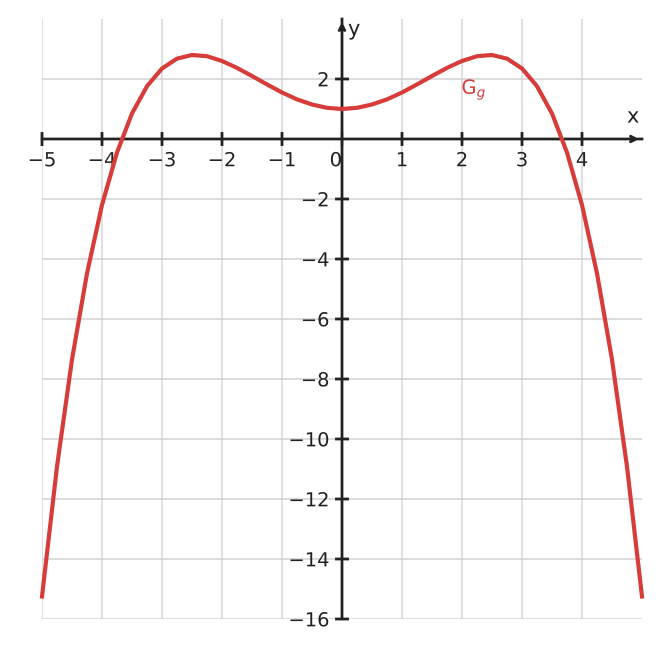  What do you see at coordinates (282, 159) in the screenshot?
I see `x-tick-label: −1` at bounding box center [282, 159].